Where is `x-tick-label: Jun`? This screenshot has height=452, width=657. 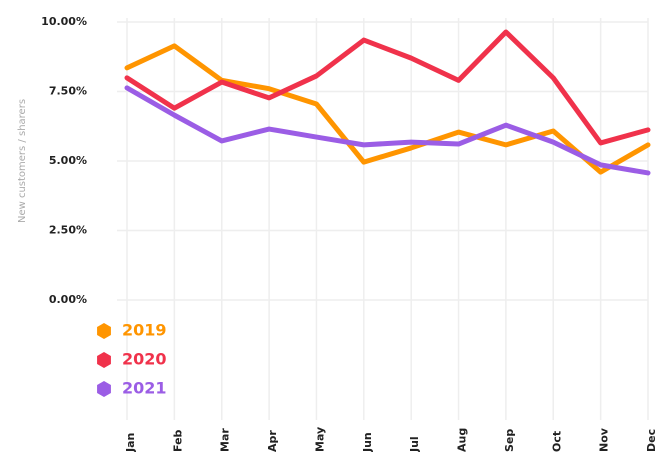
x-tick-label: Jun is located at coordinates (367, 442).